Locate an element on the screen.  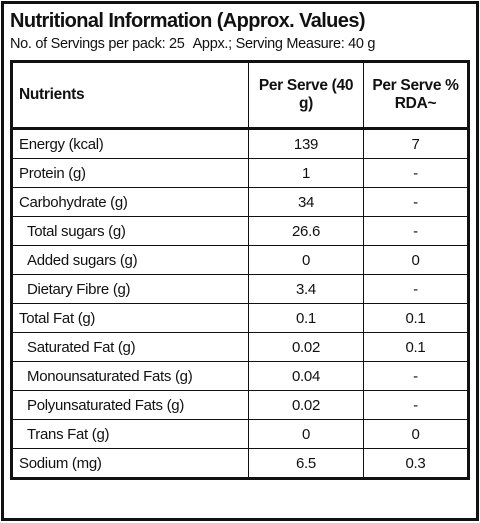
nutrient-value: 34 is located at coordinates (306, 202).